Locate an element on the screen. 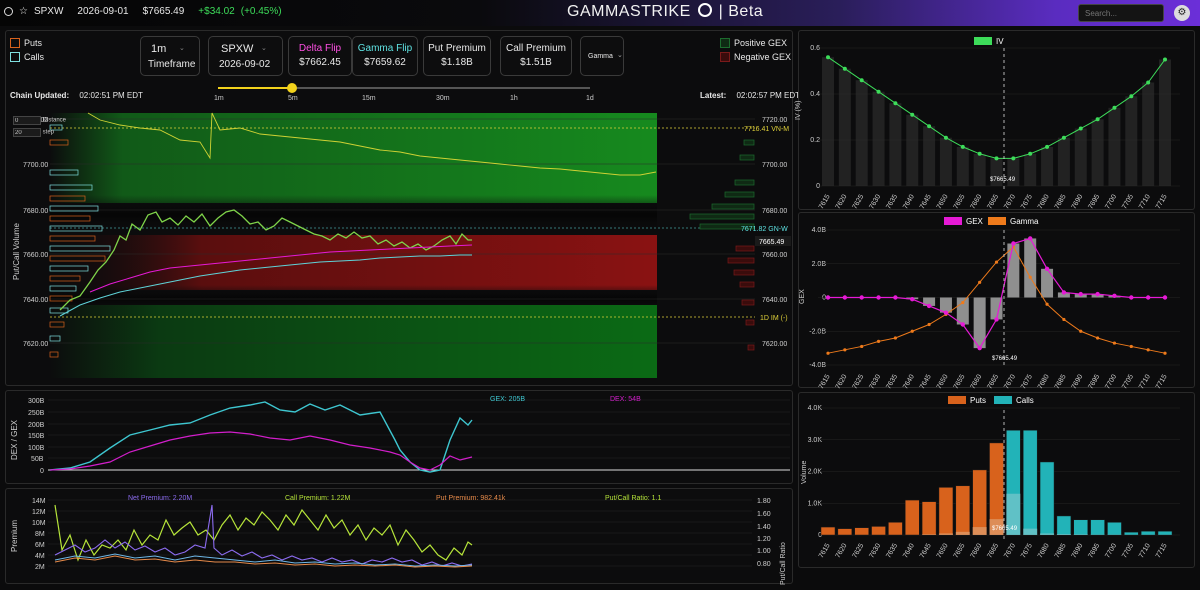 Image resolution: width=1200 pixels, height=590 pixels. strike-tick-label: 7660 is located at coordinates (977, 201).